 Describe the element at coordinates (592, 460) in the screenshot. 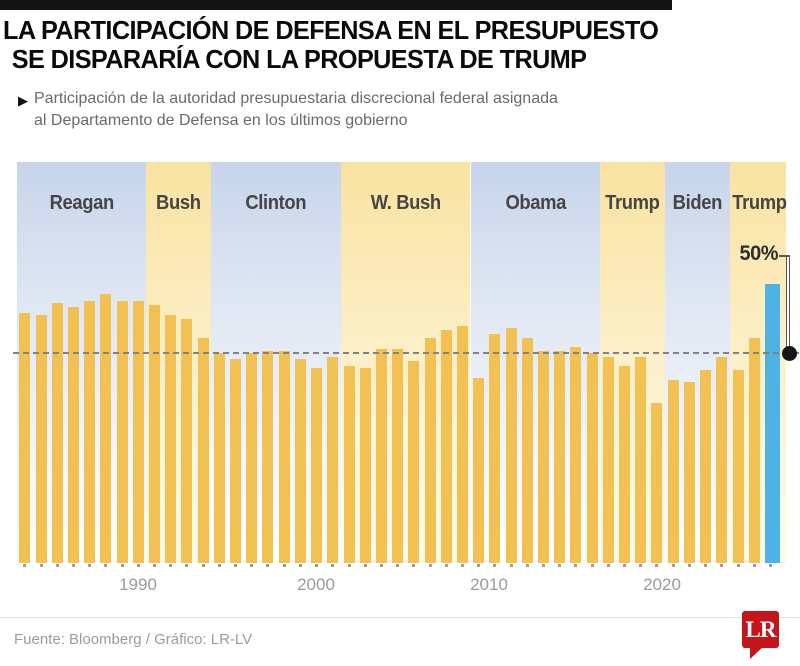

I see `bar-2016` at that location.